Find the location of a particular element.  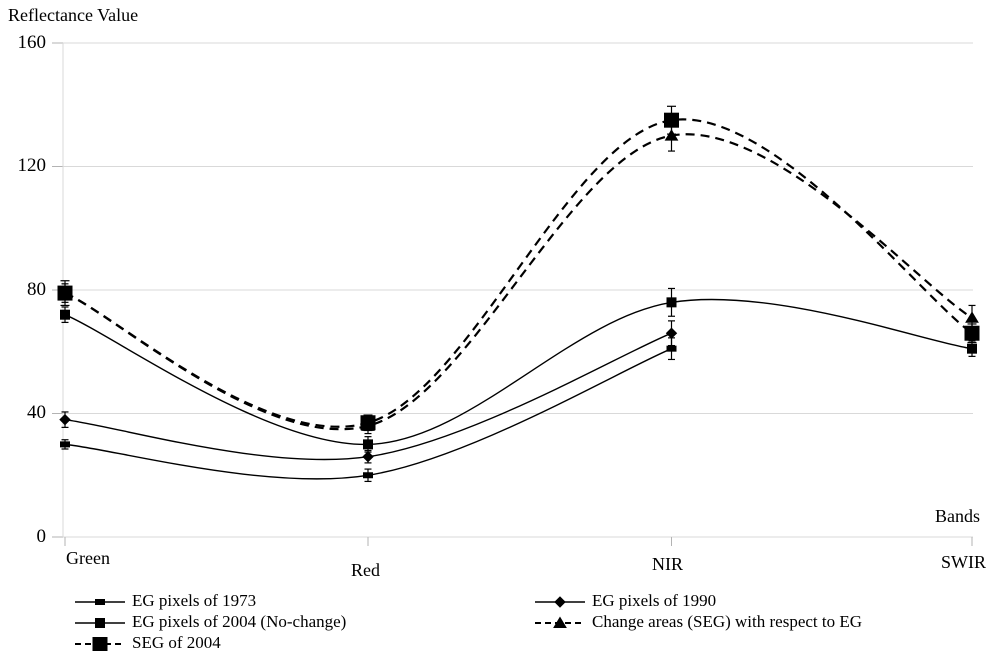

y-axis-title: Reflectance Value is located at coordinates (73, 15).